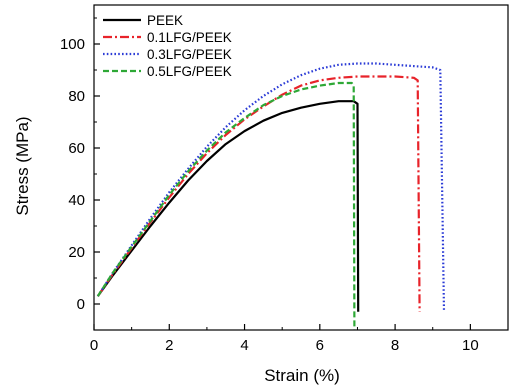 This screenshot has height=389, width=515. I want to click on legend-label: 0.5LFG/PEEK, so click(189, 71).